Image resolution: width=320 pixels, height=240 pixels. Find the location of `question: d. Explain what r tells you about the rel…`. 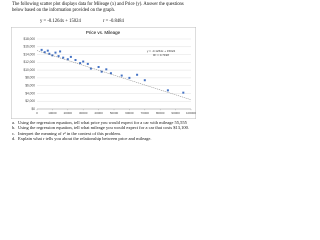

question: d. Explain what r tells you about the rel… is located at coordinates (105, 138).